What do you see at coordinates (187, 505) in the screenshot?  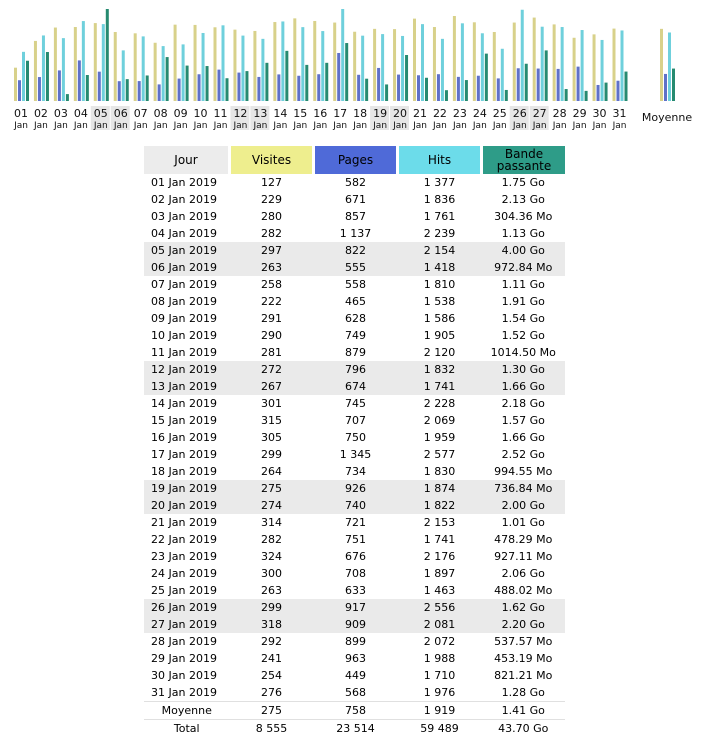 I see `day-cell: 20 Jan 2019` at bounding box center [187, 505].